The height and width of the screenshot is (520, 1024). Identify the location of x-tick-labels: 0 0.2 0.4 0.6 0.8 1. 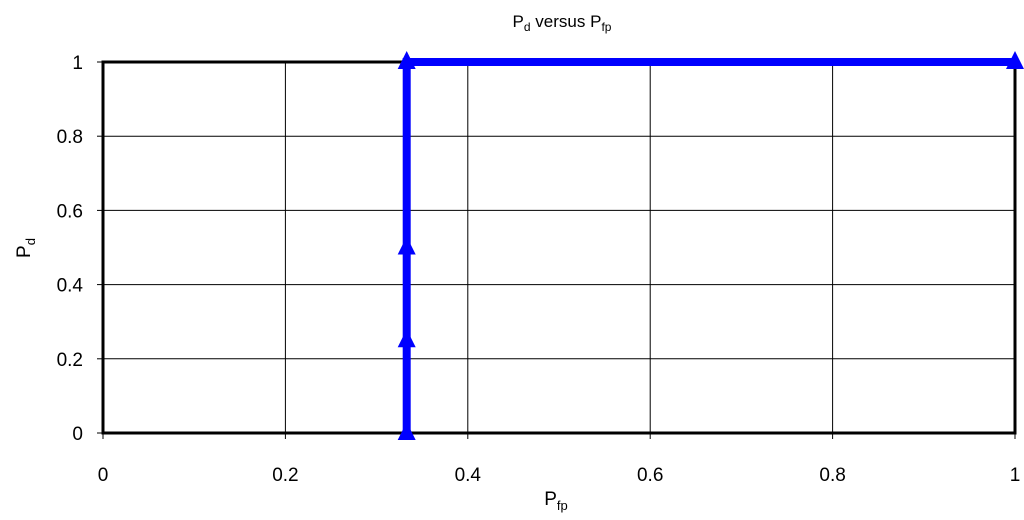
(559, 475).